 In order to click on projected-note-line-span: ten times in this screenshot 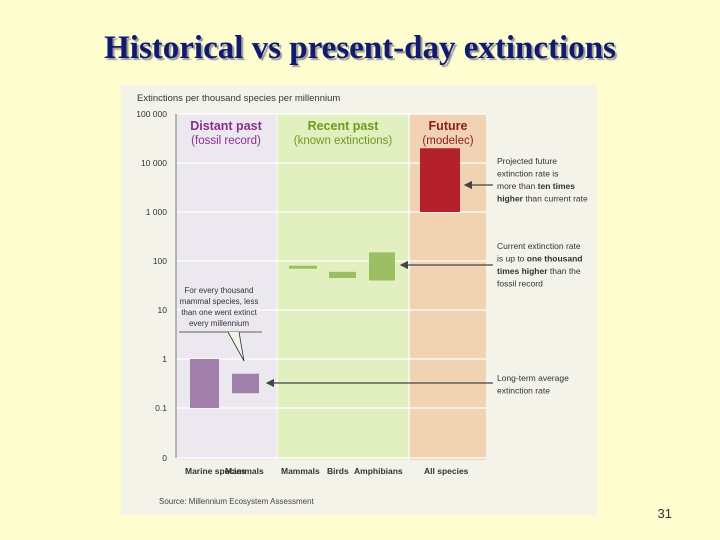, I will do `click(557, 186)`.